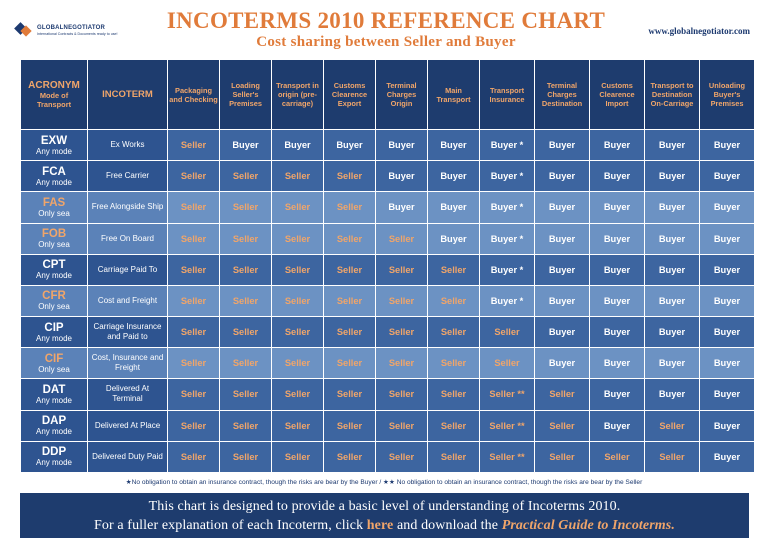 This screenshot has height=543, width=768. Describe the element at coordinates (54, 301) in the screenshot. I see `acronym-cell: CFR Only sea` at that location.